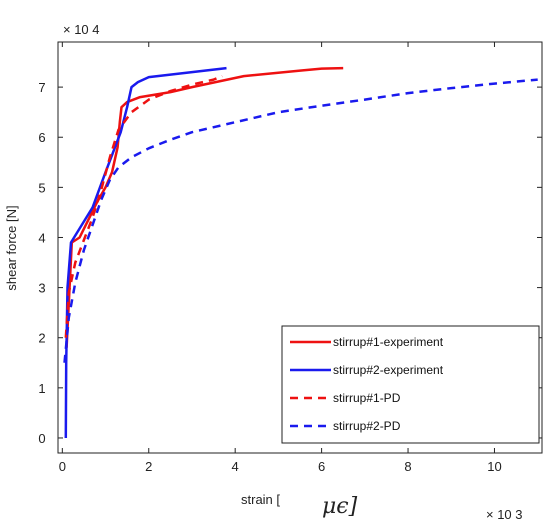 The image size is (550, 527). I want to click on x-tick-label: 4, so click(235, 466).